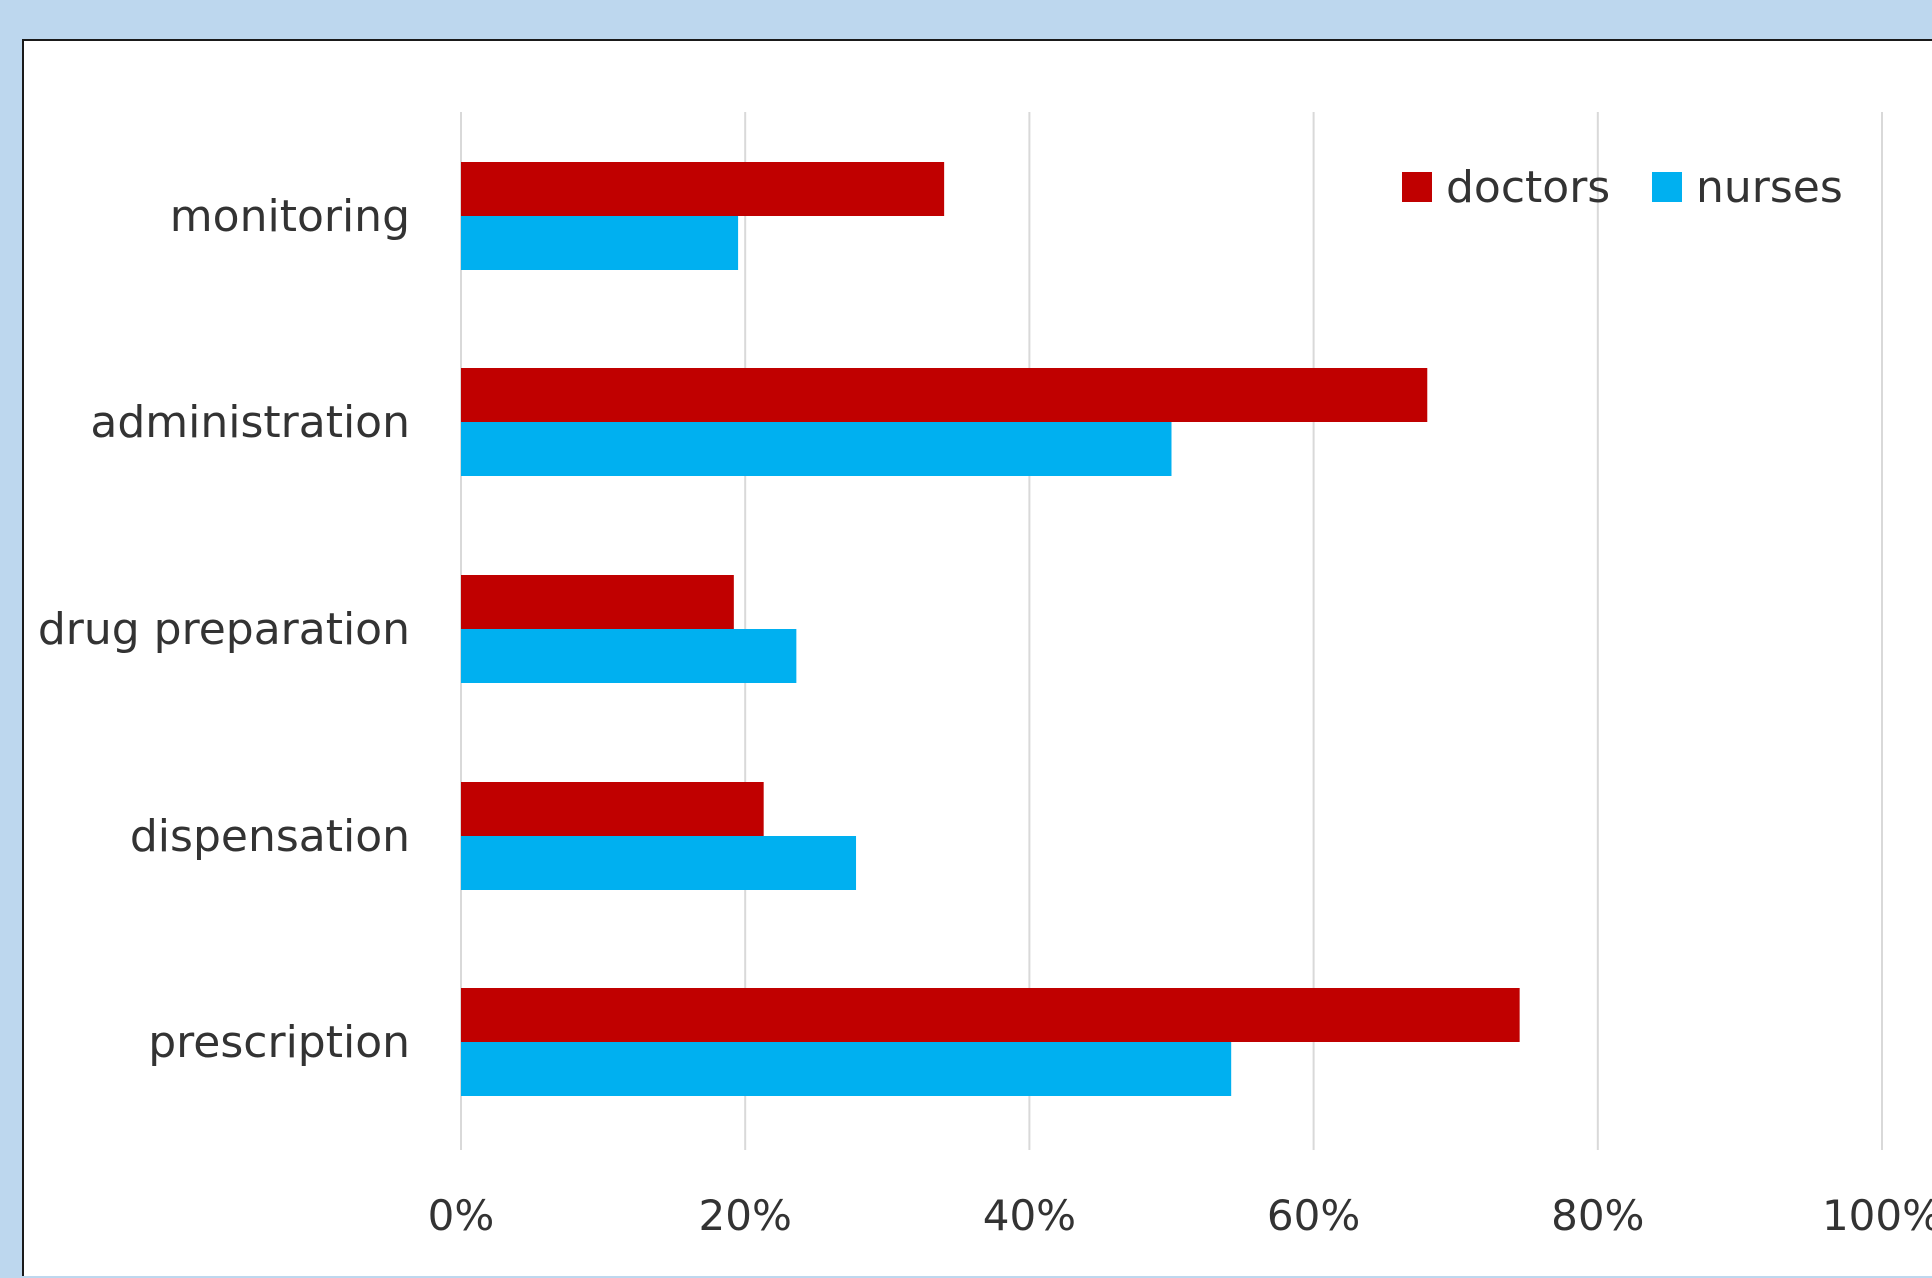 Image resolution: width=1932 pixels, height=1278 pixels. I want to click on legend-label: doctors, so click(1528, 187).